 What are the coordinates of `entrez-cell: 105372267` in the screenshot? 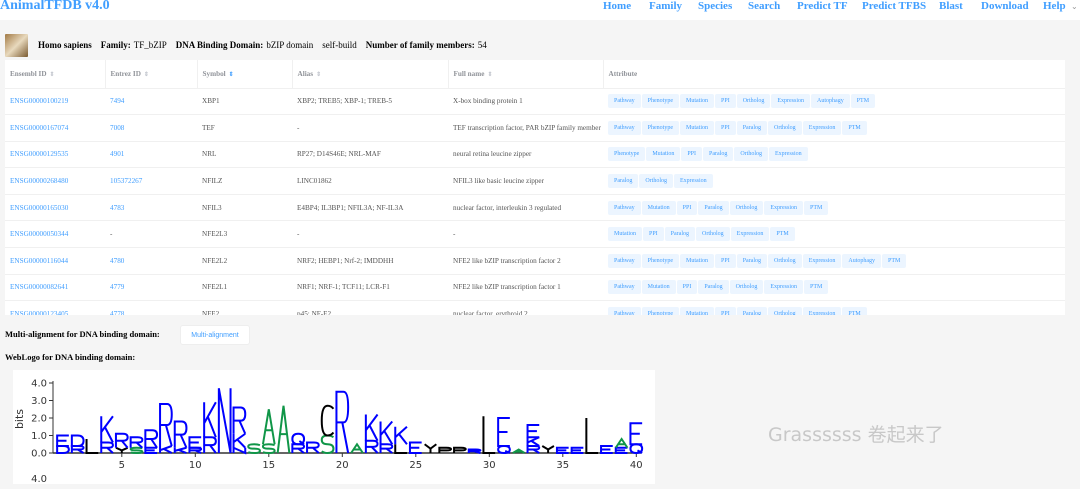 It's located at (151, 181).